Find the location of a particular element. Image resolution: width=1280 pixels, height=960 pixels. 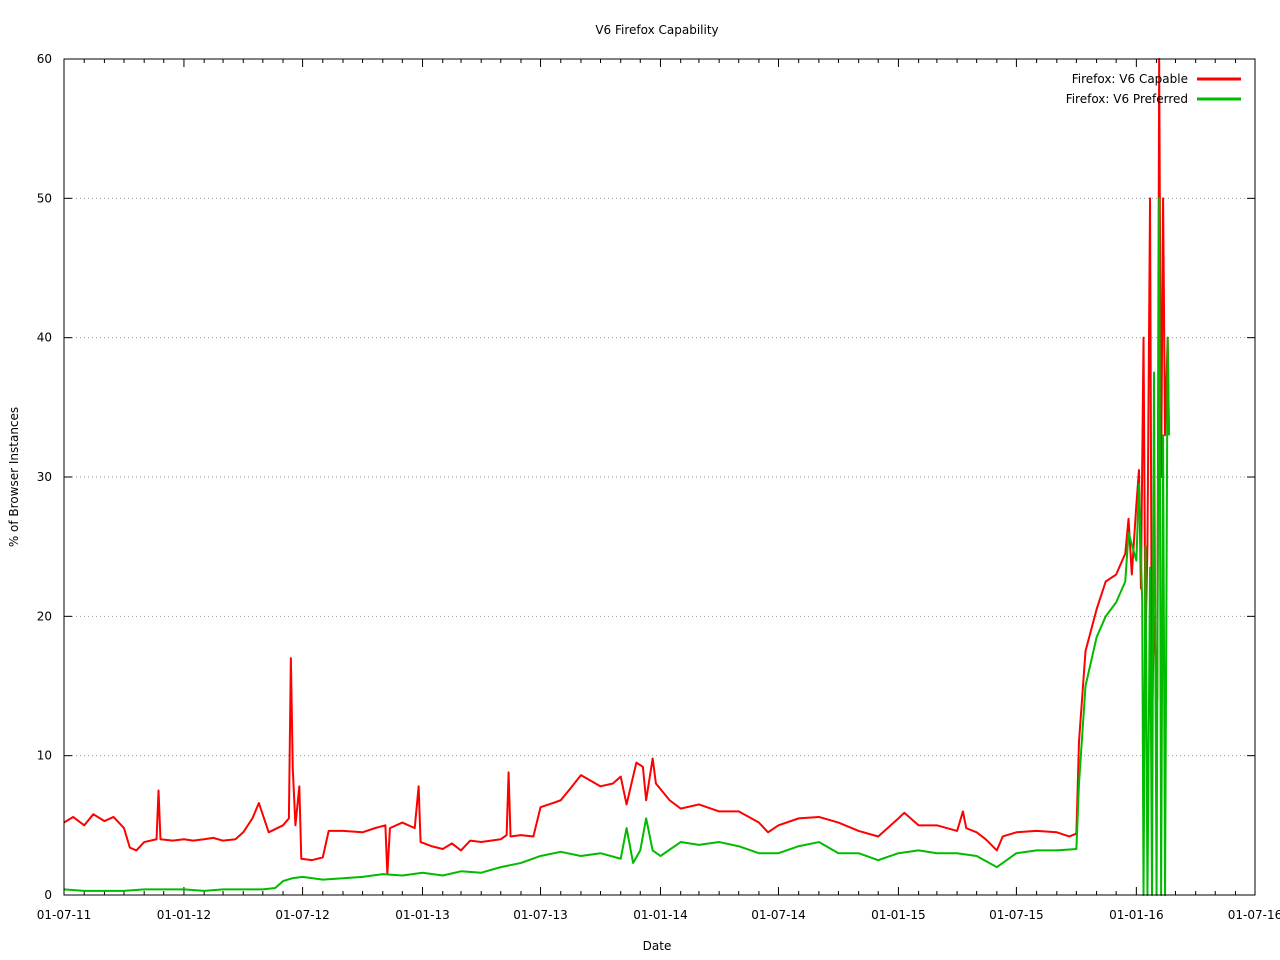

y-tick-label: 0 is located at coordinates (48, 895).